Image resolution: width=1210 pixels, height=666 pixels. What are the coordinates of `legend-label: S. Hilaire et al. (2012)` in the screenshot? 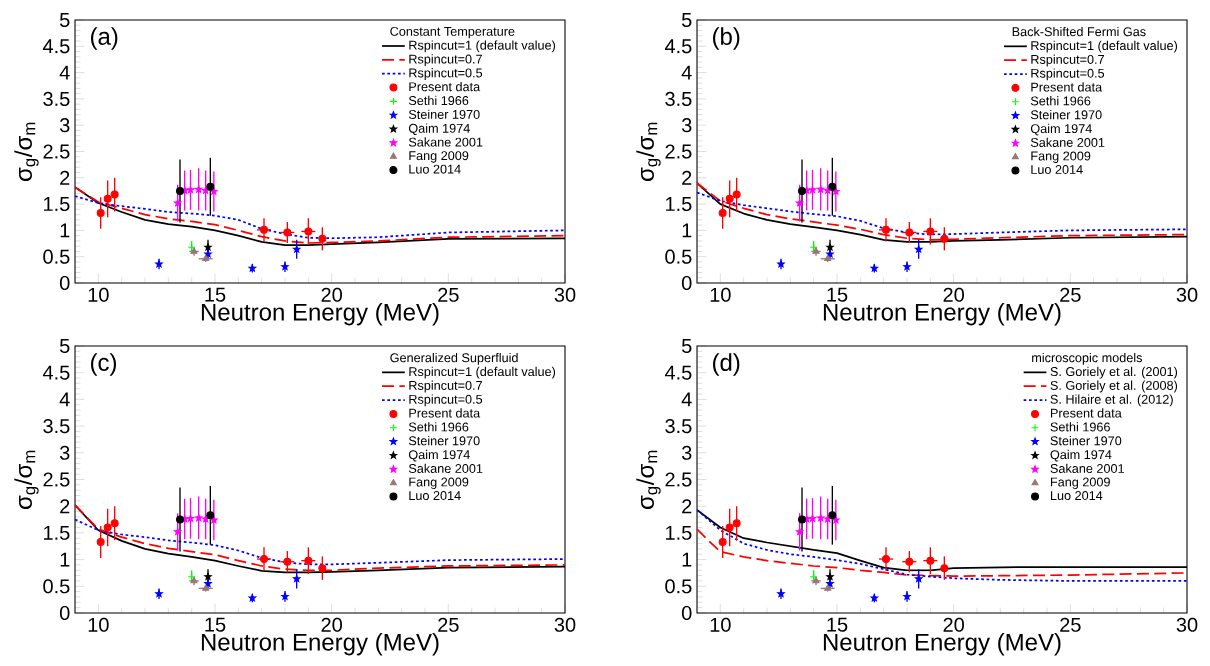 It's located at (1111, 400).